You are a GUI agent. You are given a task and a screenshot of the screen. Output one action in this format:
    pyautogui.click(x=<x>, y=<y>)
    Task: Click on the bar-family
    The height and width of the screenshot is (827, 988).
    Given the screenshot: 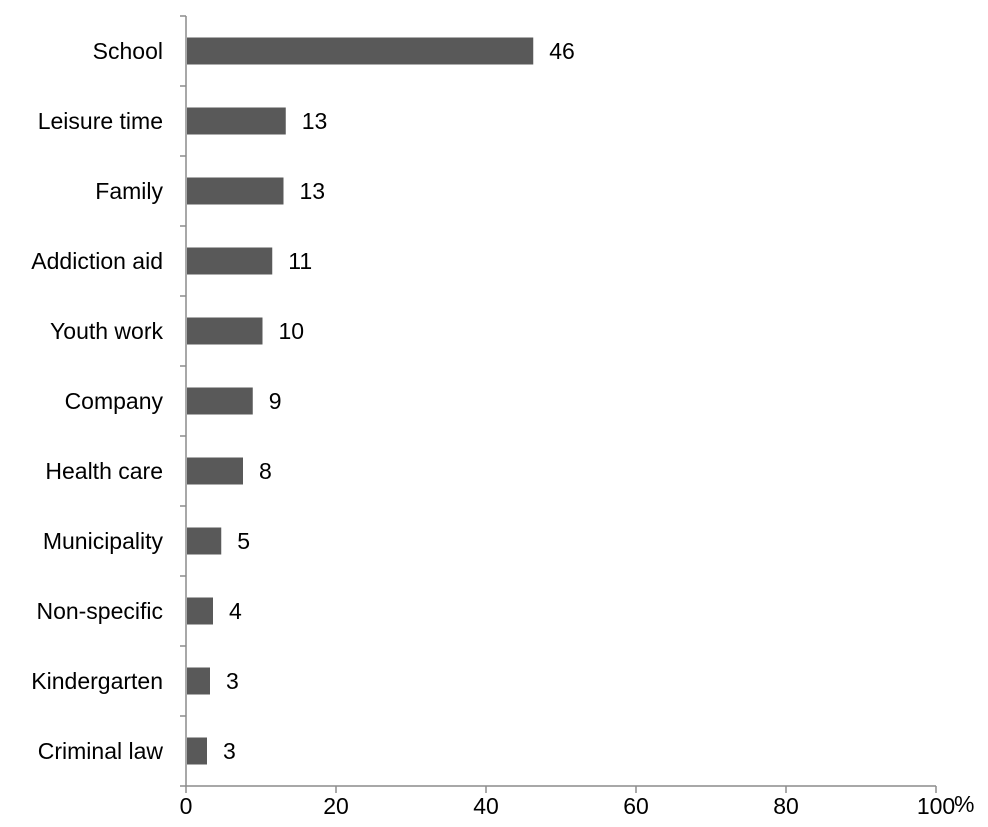 What is the action you would take?
    pyautogui.click(x=235, y=191)
    